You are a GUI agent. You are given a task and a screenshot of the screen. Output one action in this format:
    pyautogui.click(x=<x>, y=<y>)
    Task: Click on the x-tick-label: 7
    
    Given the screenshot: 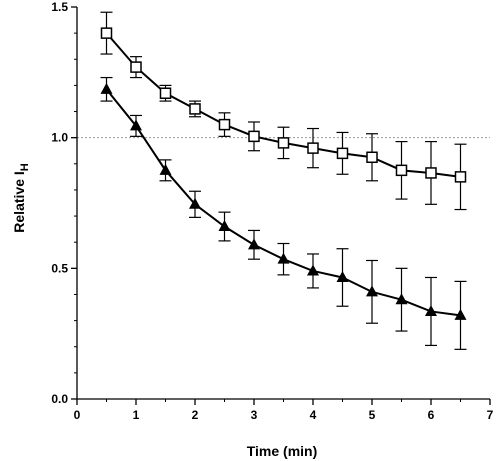 What is the action you would take?
    pyautogui.click(x=490, y=415)
    